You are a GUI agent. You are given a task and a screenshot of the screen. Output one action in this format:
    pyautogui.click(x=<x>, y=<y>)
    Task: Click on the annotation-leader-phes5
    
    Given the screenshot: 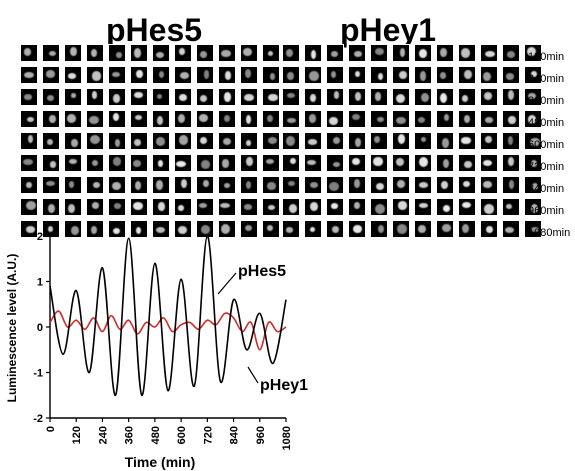 What is the action you would take?
    pyautogui.click(x=227, y=283)
    